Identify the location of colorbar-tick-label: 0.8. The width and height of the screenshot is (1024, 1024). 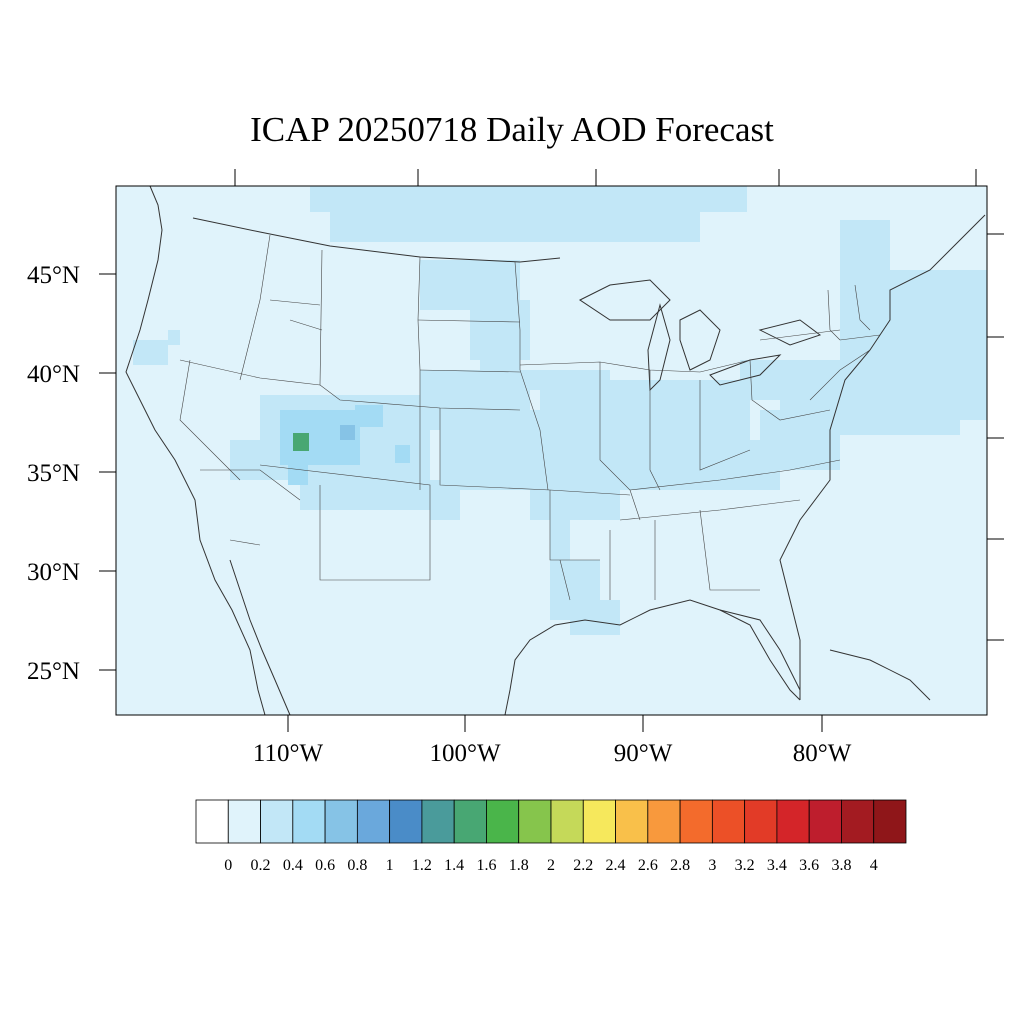
(357, 865).